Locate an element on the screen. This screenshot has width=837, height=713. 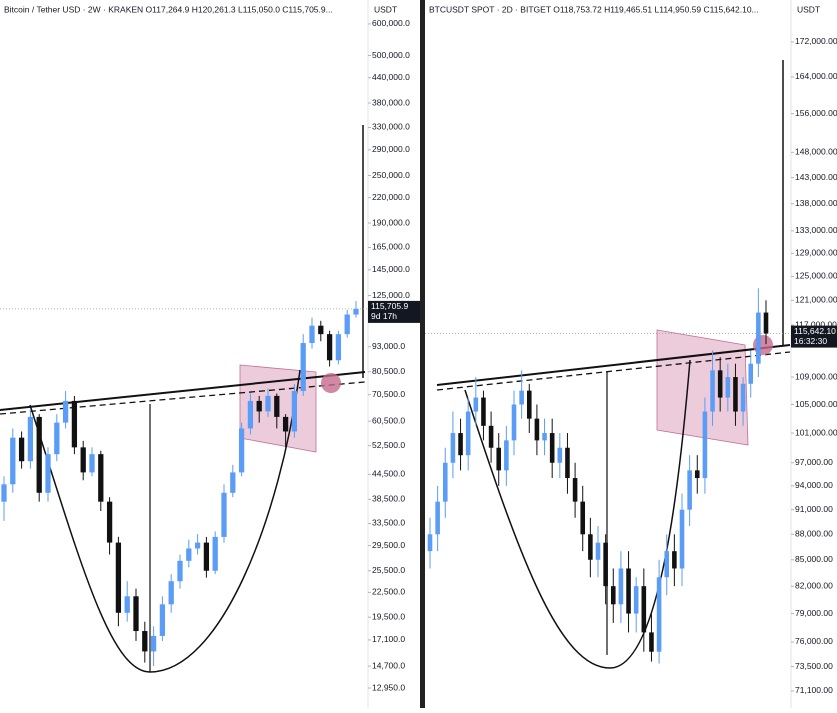
flag-box is located at coordinates (702, 387).